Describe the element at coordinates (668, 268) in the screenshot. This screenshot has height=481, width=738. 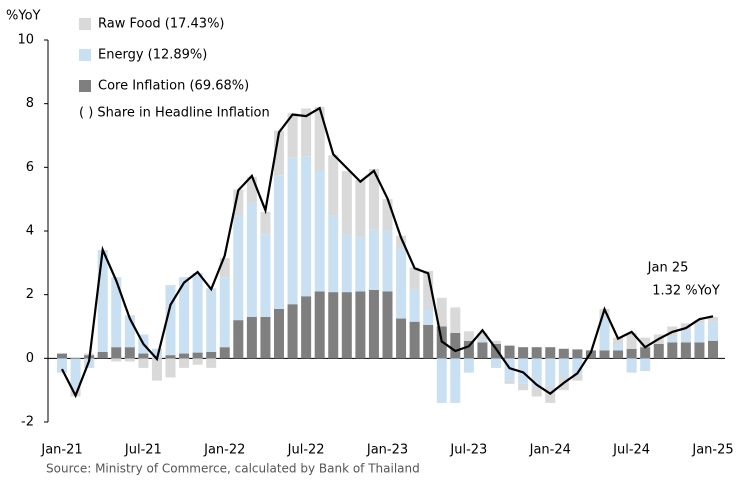
I see `annotation: Jan 25` at that location.